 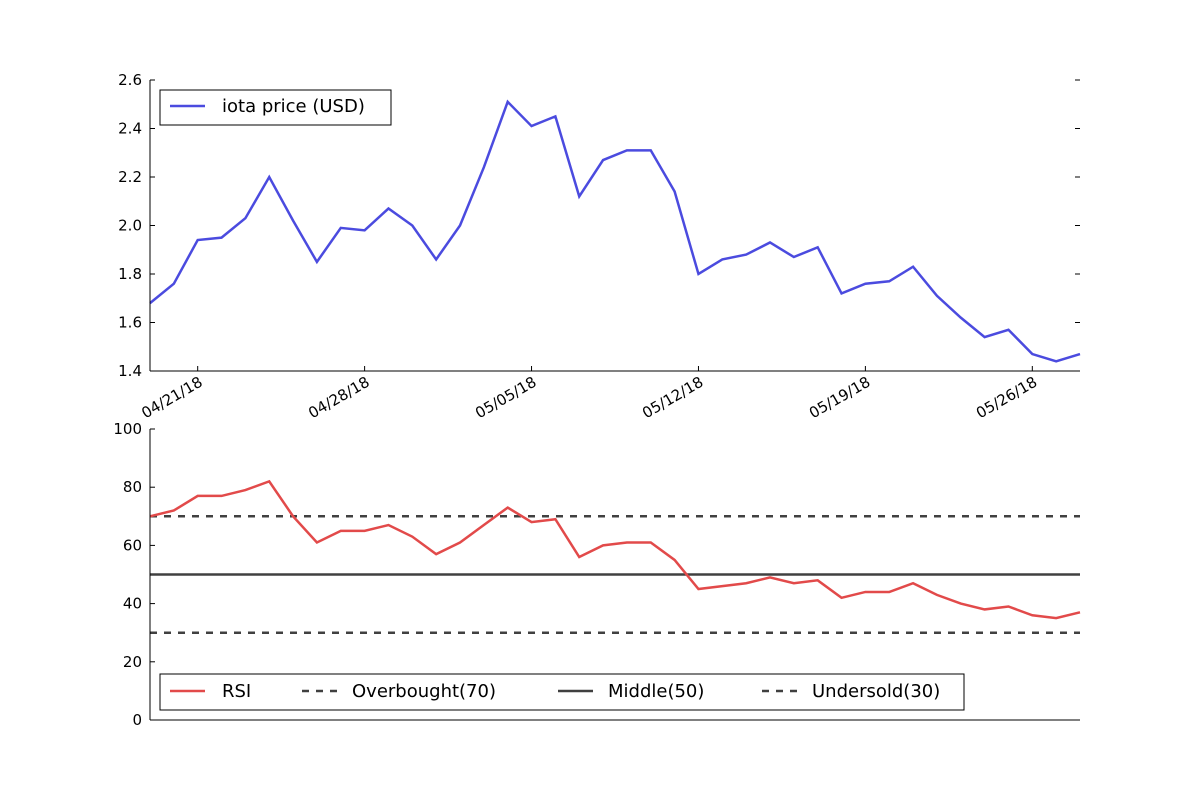 I want to click on price-y-tick-label: 2.4, so click(x=130, y=129).